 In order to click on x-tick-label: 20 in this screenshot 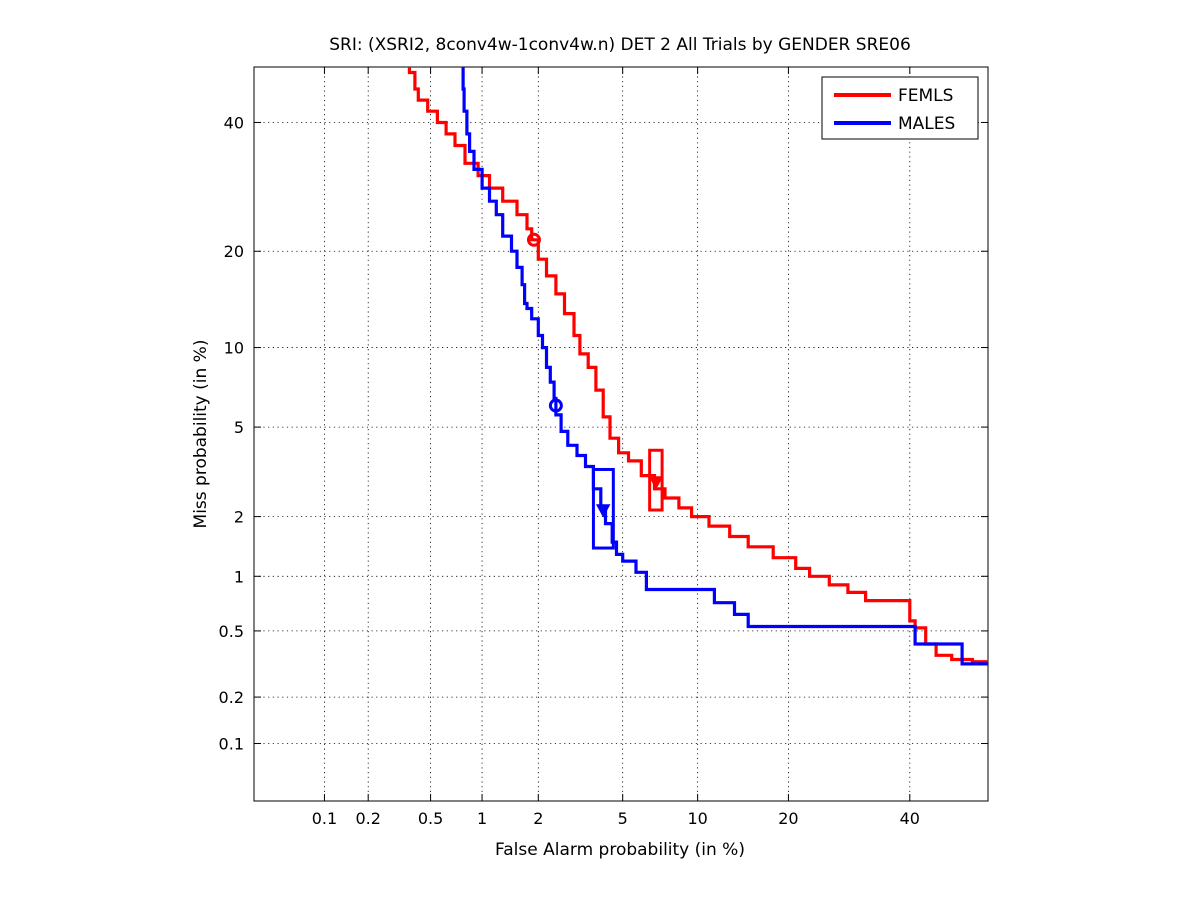, I will do `click(788, 818)`.